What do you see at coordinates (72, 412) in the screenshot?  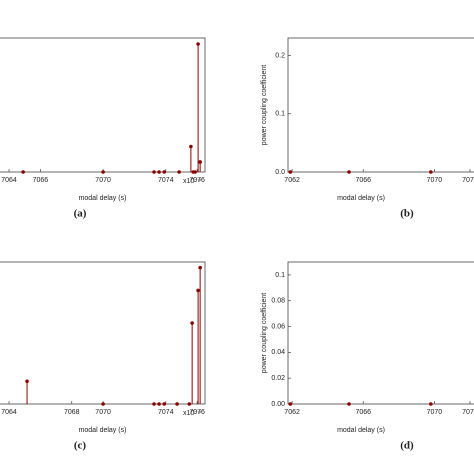 I see `x-tick-label: 7068` at bounding box center [72, 412].